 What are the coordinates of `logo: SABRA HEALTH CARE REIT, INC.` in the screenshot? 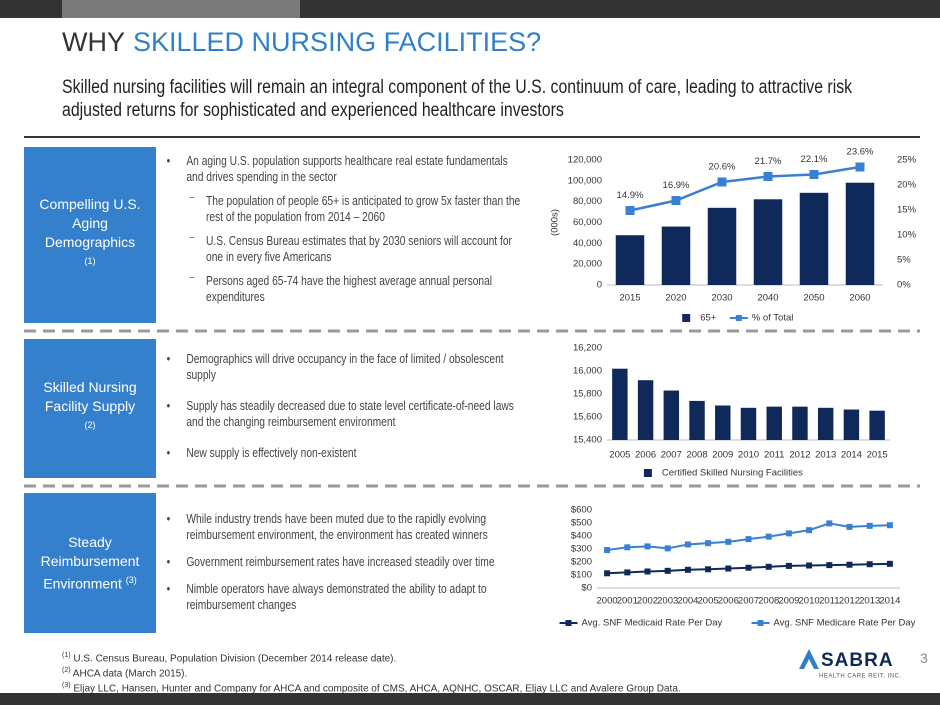 It's located at (850, 664).